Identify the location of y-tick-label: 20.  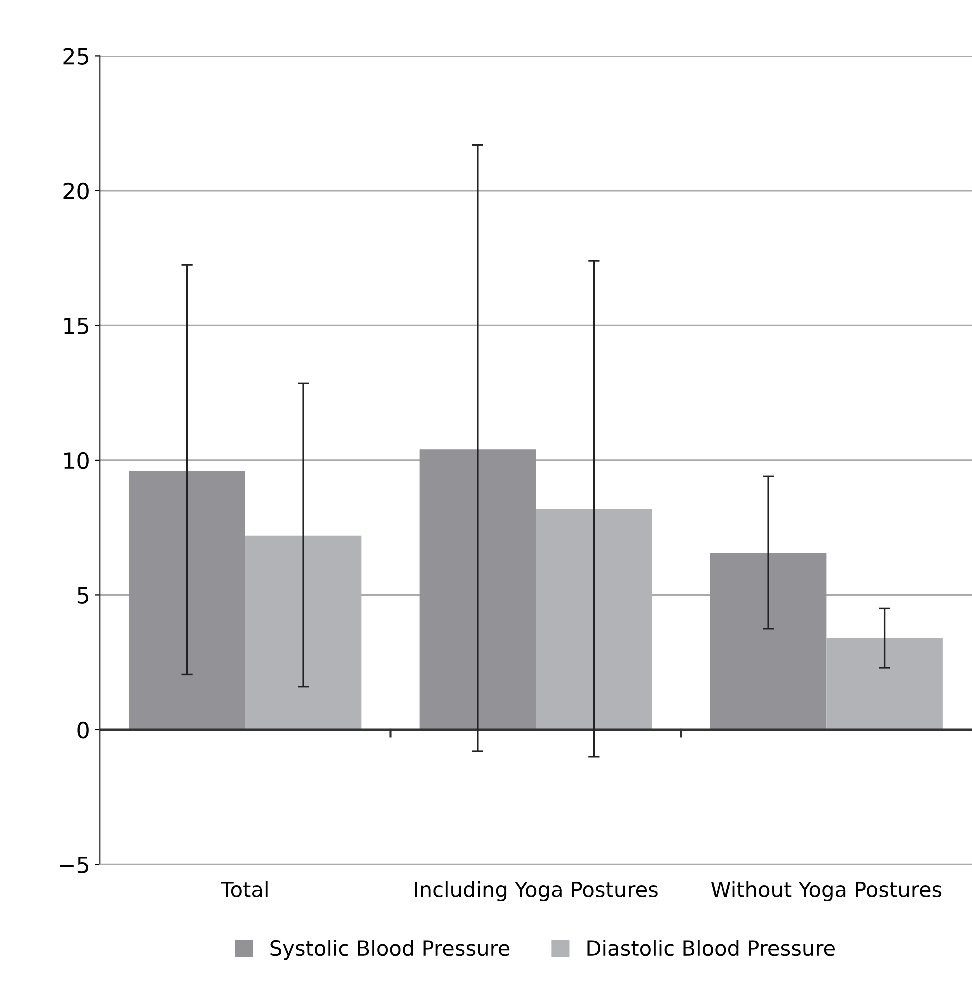
(76, 191).